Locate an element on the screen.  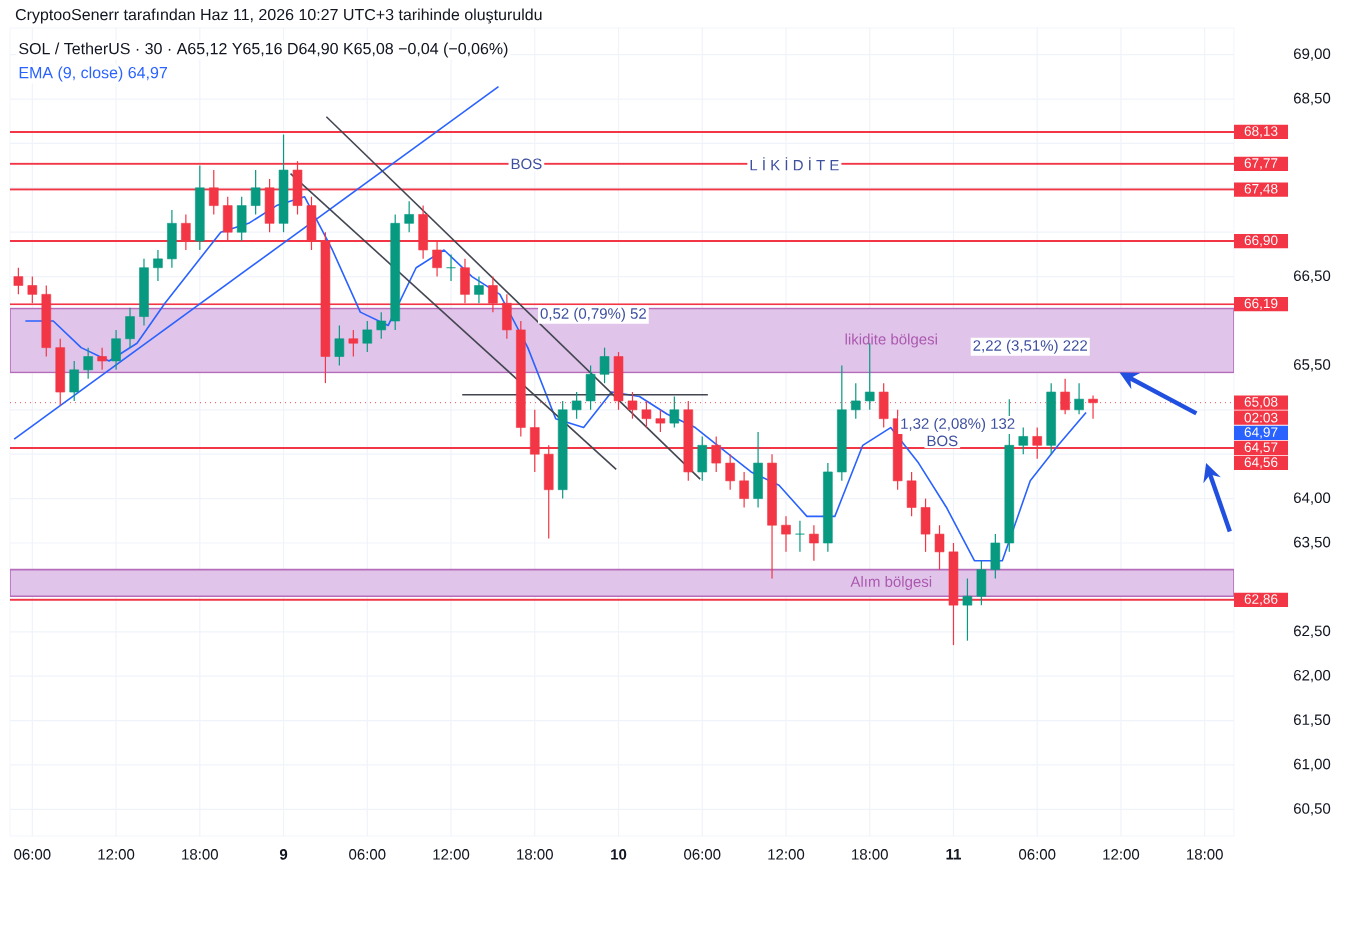
annotation: 64,97 is located at coordinates (147, 73).